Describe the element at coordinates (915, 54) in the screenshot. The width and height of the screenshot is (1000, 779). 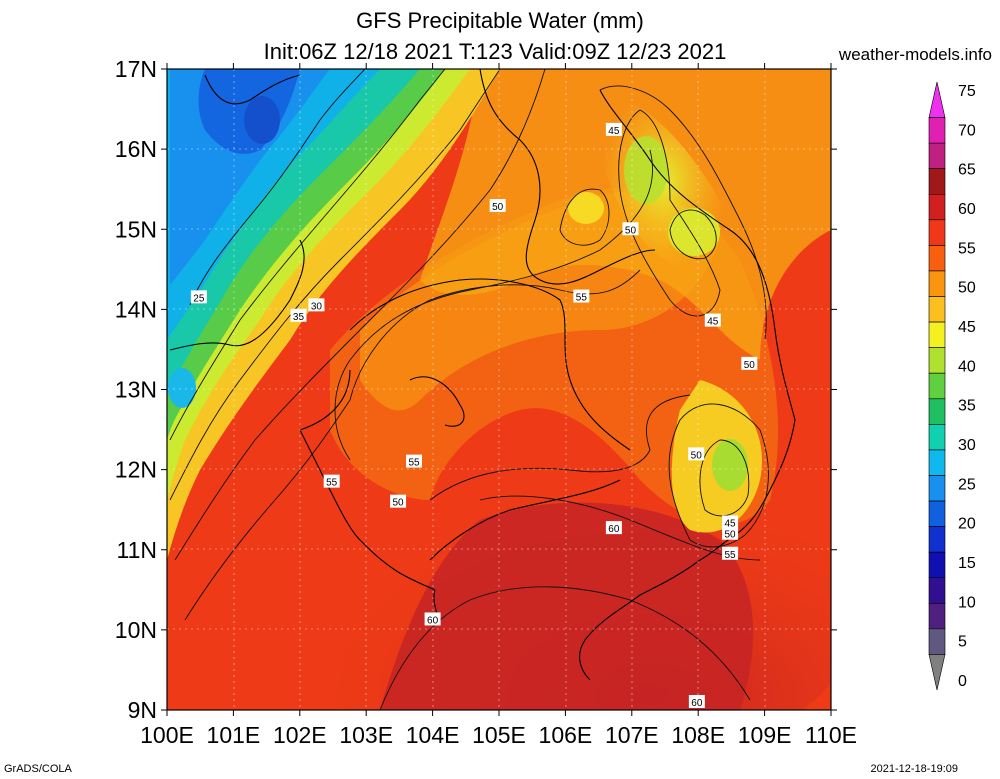
I see `site-credit: weather-models.info` at that location.